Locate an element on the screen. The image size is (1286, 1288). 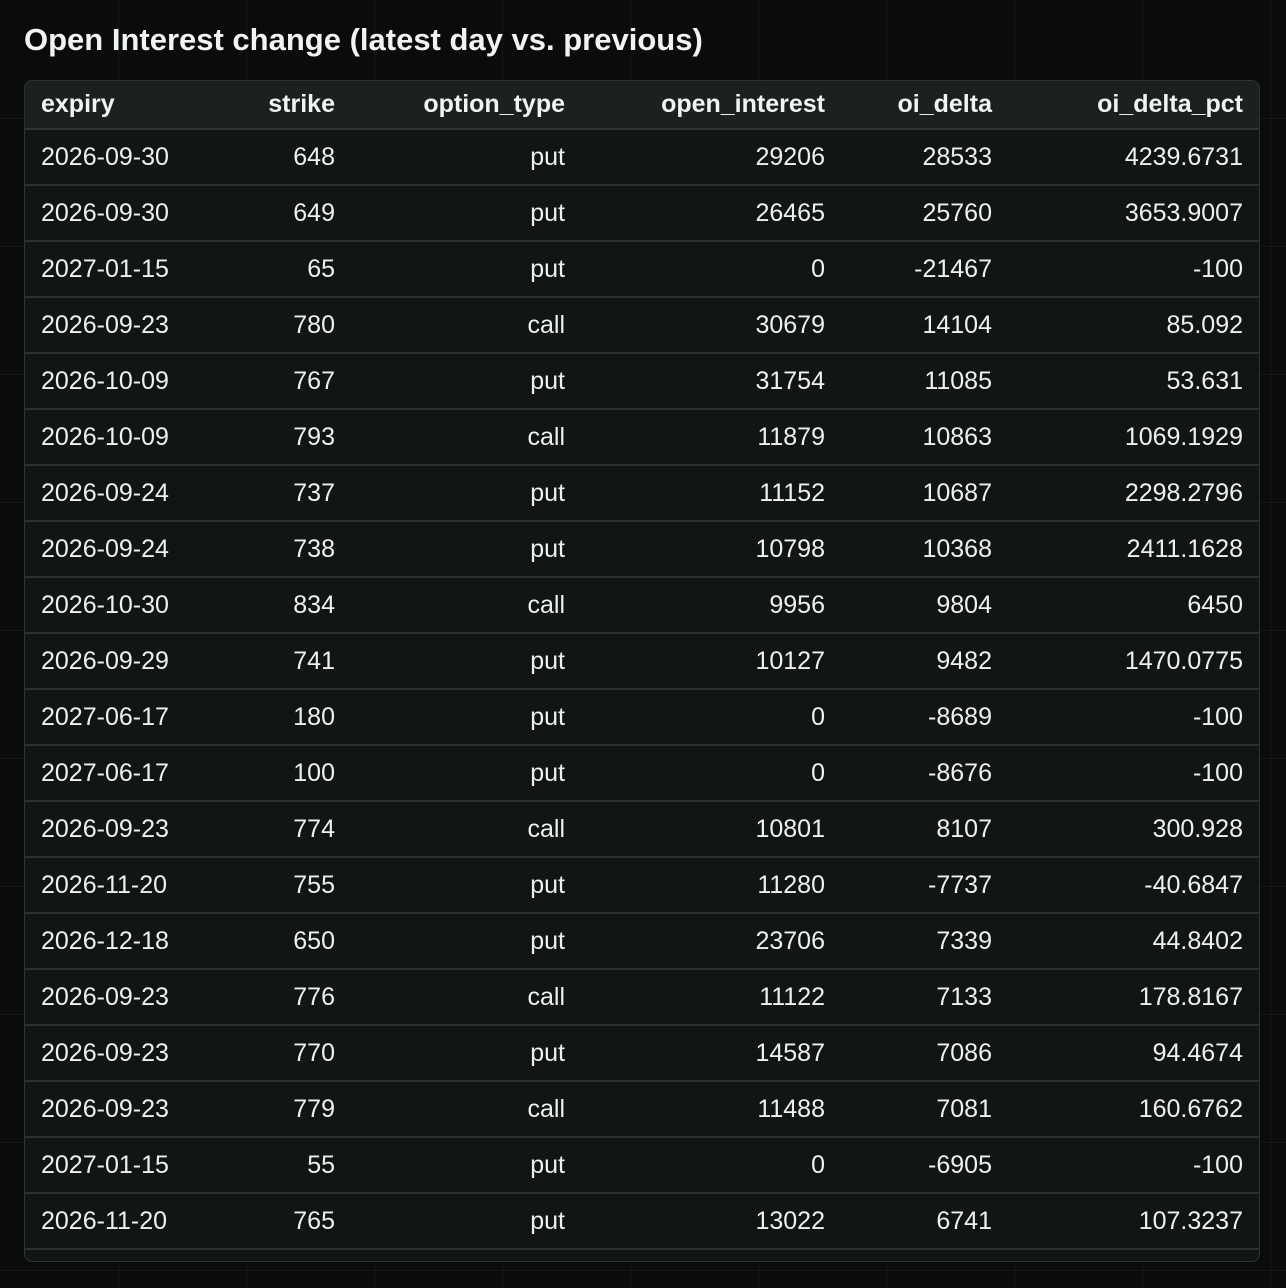
table-row: 2026-09-30 648 put 29206 28533 4239.6731 is located at coordinates (642, 157).